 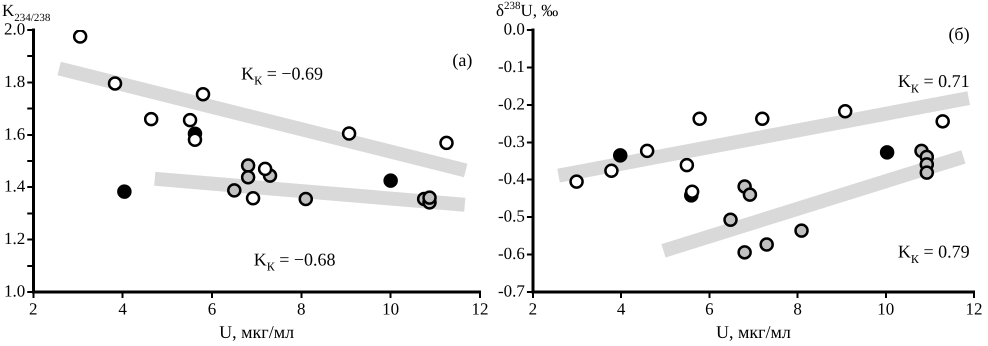 What do you see at coordinates (511, 216) in the screenshot?
I see `y-tick-label: -0.5` at bounding box center [511, 216].